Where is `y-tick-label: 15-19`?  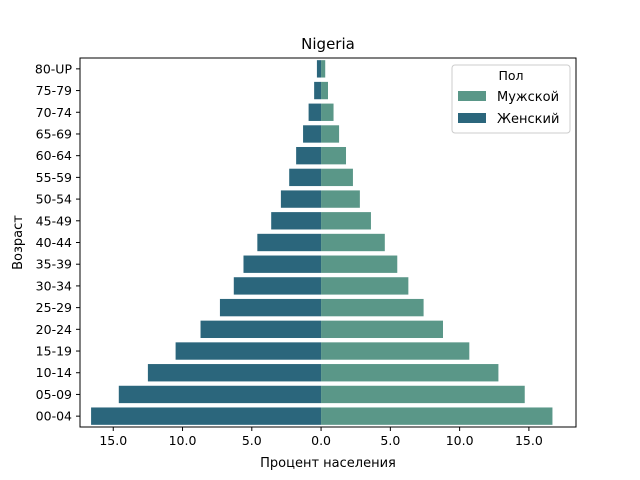 y-tick-label: 15-19 is located at coordinates (54, 351).